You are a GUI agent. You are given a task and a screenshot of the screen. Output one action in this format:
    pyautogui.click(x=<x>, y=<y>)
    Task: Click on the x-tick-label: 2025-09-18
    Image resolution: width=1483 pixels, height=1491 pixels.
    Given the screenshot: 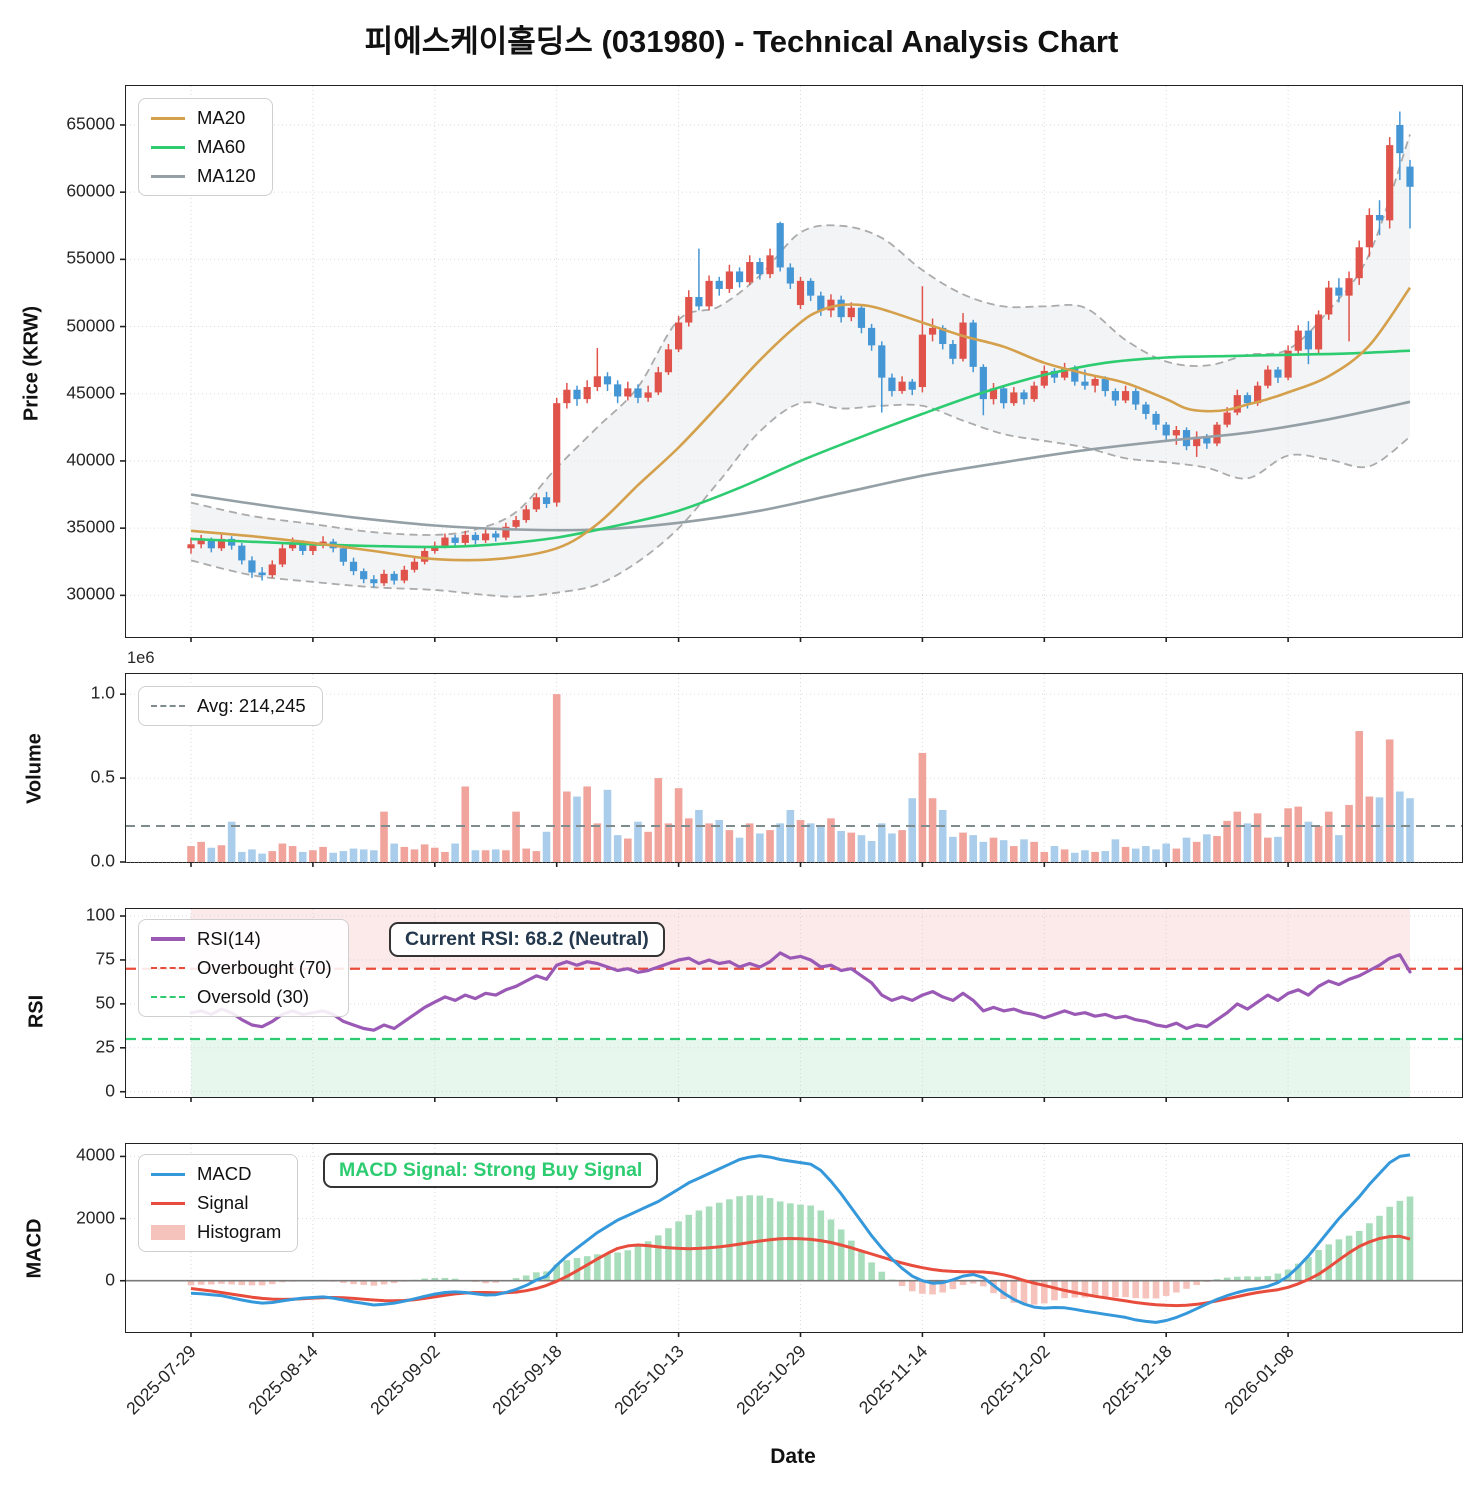 What is the action you would take?
    pyautogui.click(x=527, y=1380)
    